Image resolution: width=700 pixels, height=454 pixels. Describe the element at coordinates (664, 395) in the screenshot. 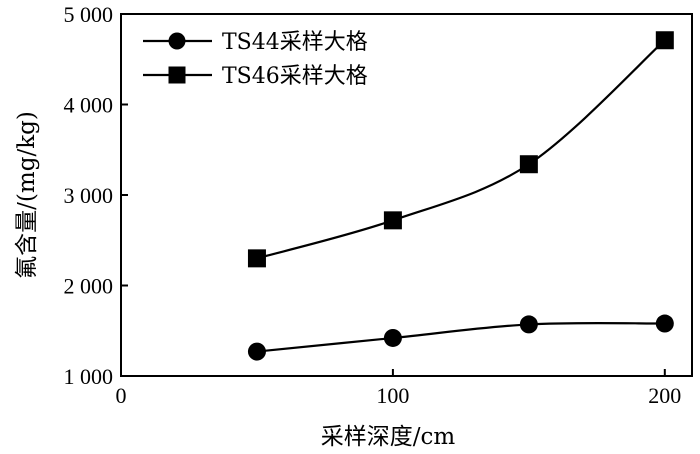

I see `x-tick-label: 200` at that location.